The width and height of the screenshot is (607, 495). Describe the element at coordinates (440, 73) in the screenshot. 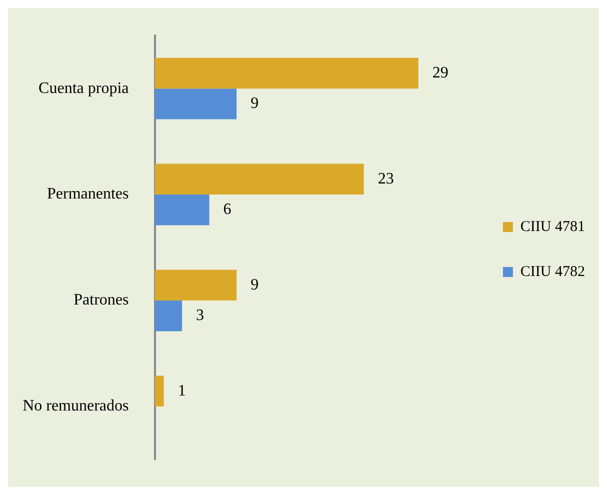

I see `data-label: 29` at that location.